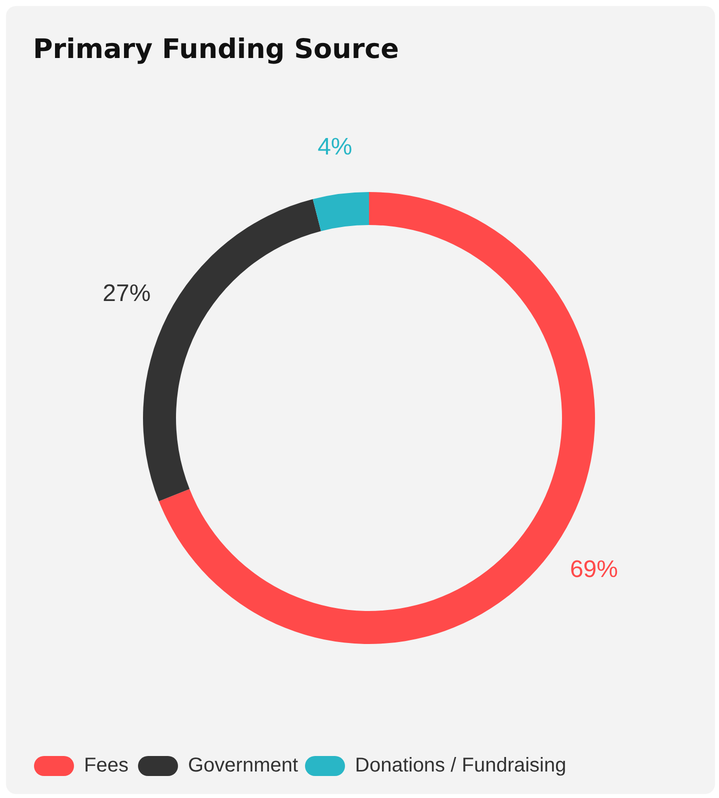 This screenshot has width=719, height=798. Describe the element at coordinates (460, 765) in the screenshot. I see `legend-label: Donations / Fundraising` at that location.